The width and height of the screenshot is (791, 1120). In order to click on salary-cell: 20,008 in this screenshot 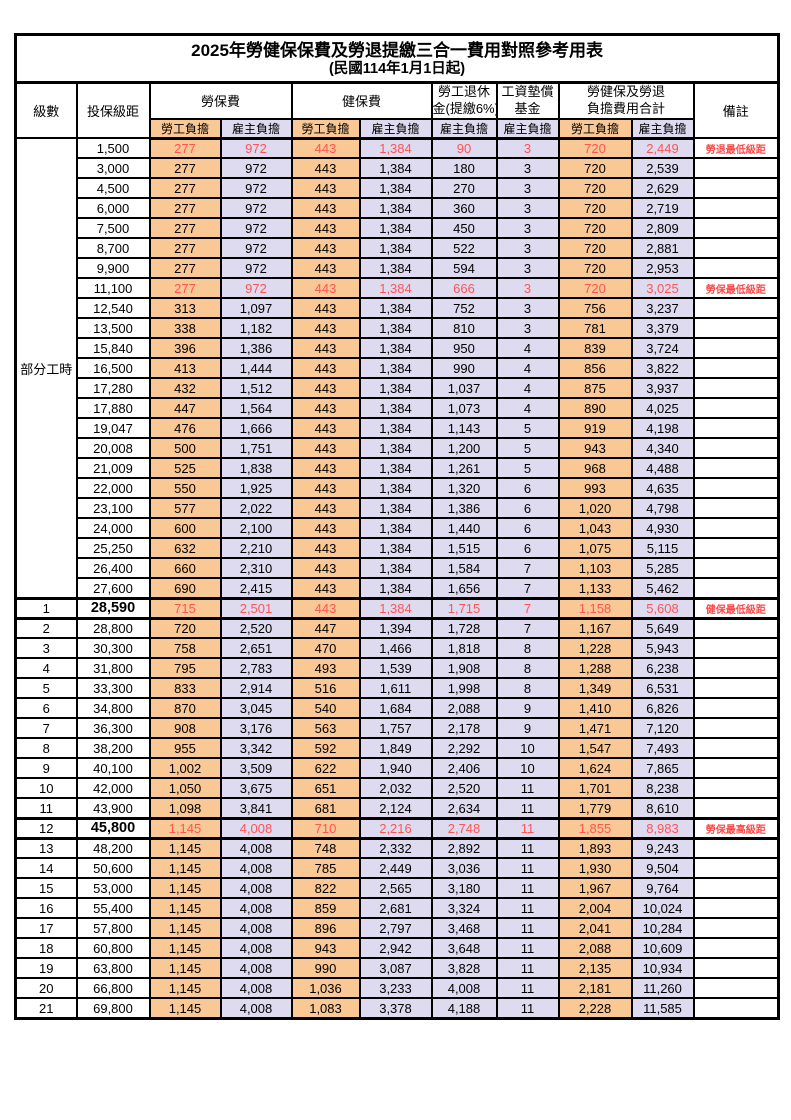, I will do `click(113, 448)`.